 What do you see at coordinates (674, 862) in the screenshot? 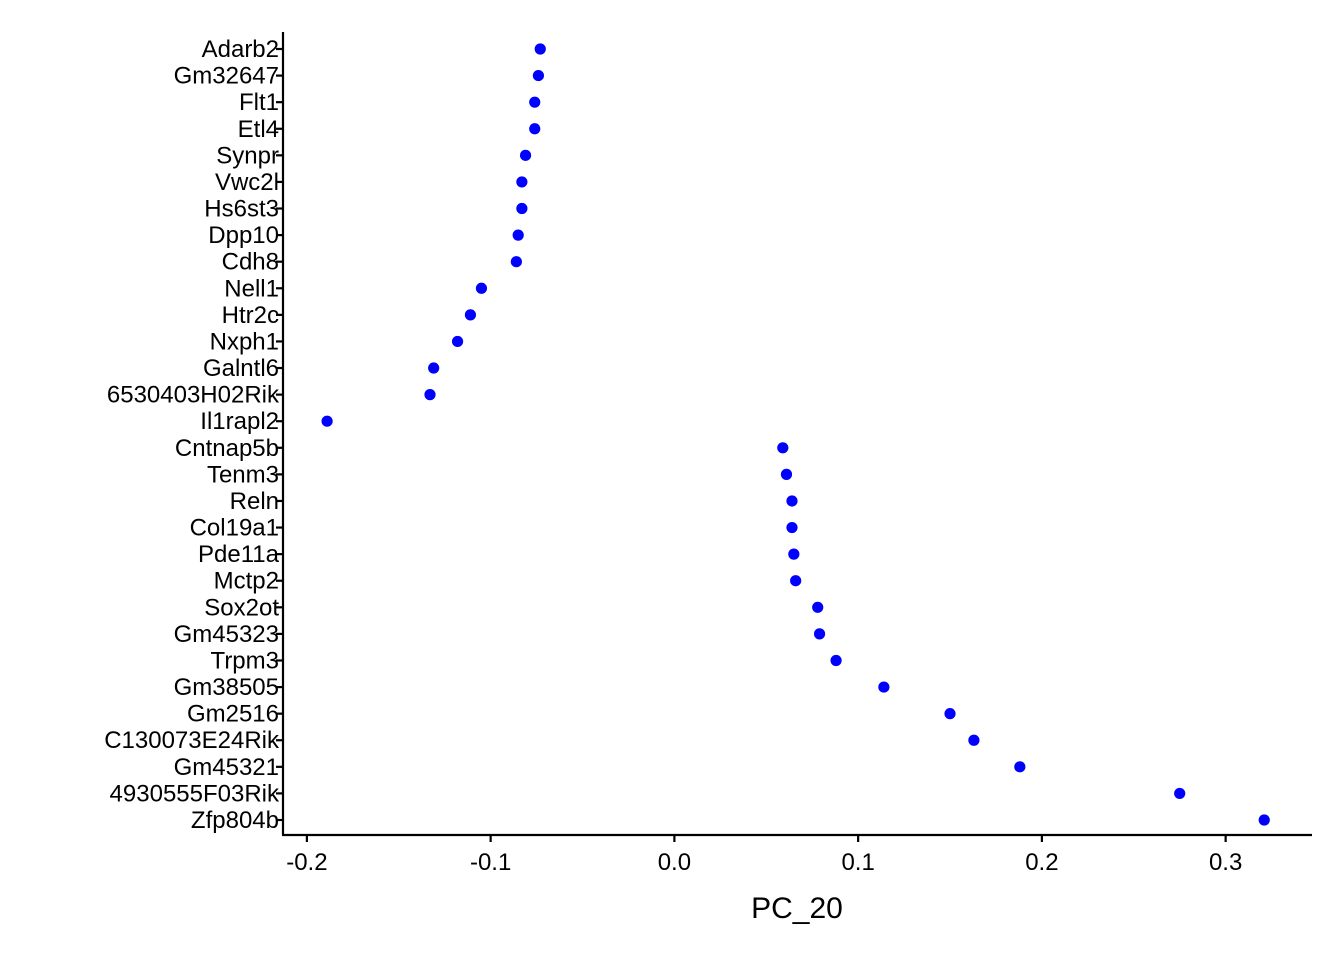
I see `x-tick-label: 0.0` at bounding box center [674, 862].